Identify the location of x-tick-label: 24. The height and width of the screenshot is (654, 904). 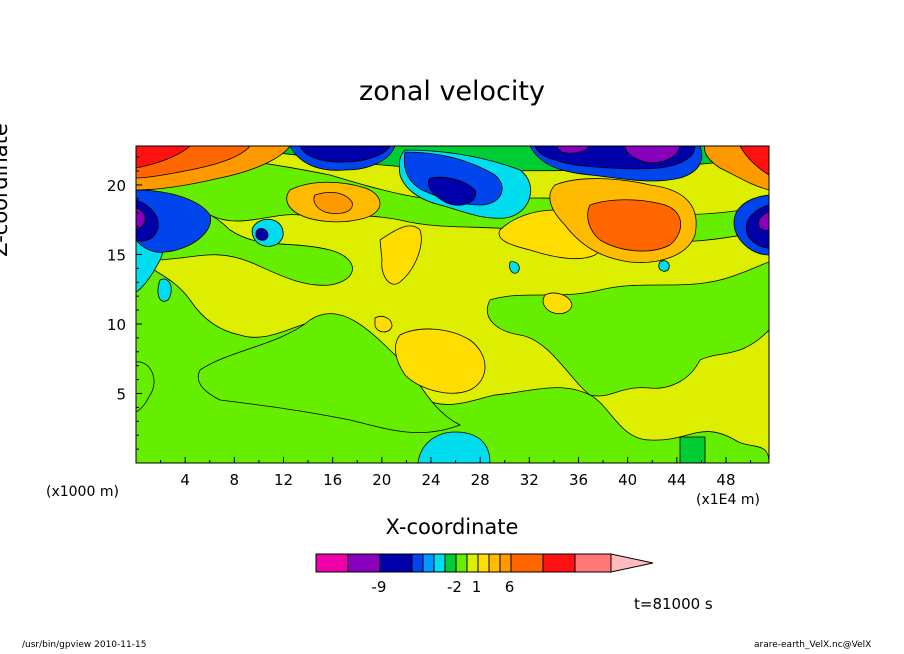
(430, 480).